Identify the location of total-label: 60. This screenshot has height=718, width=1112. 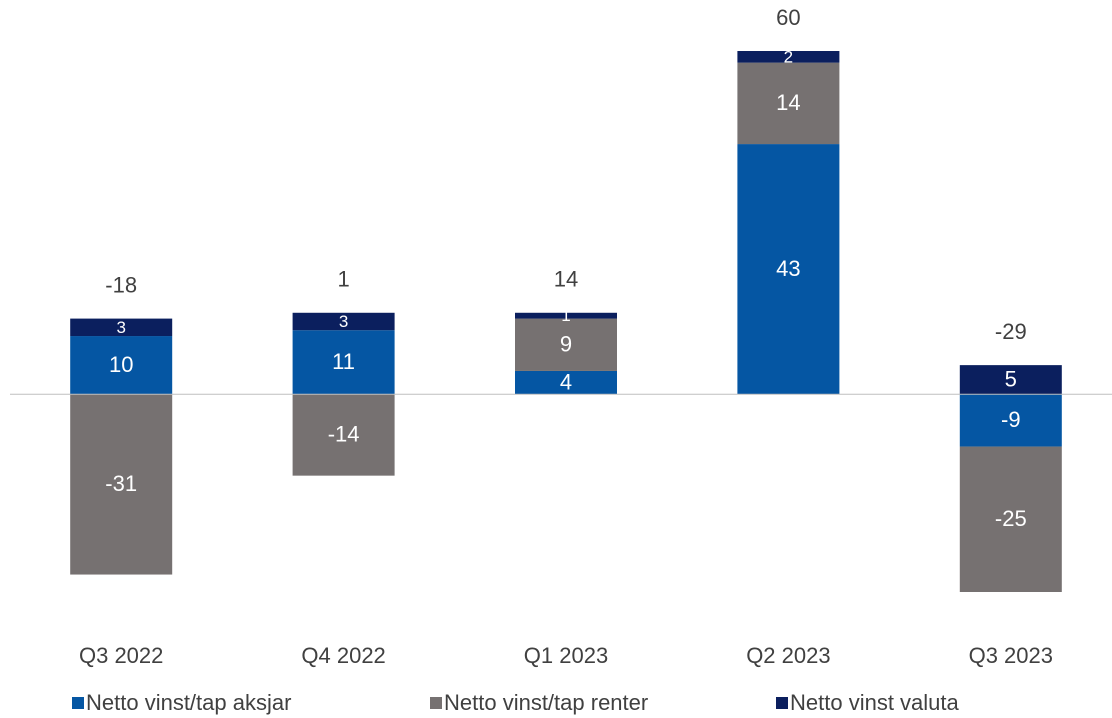
(788, 17).